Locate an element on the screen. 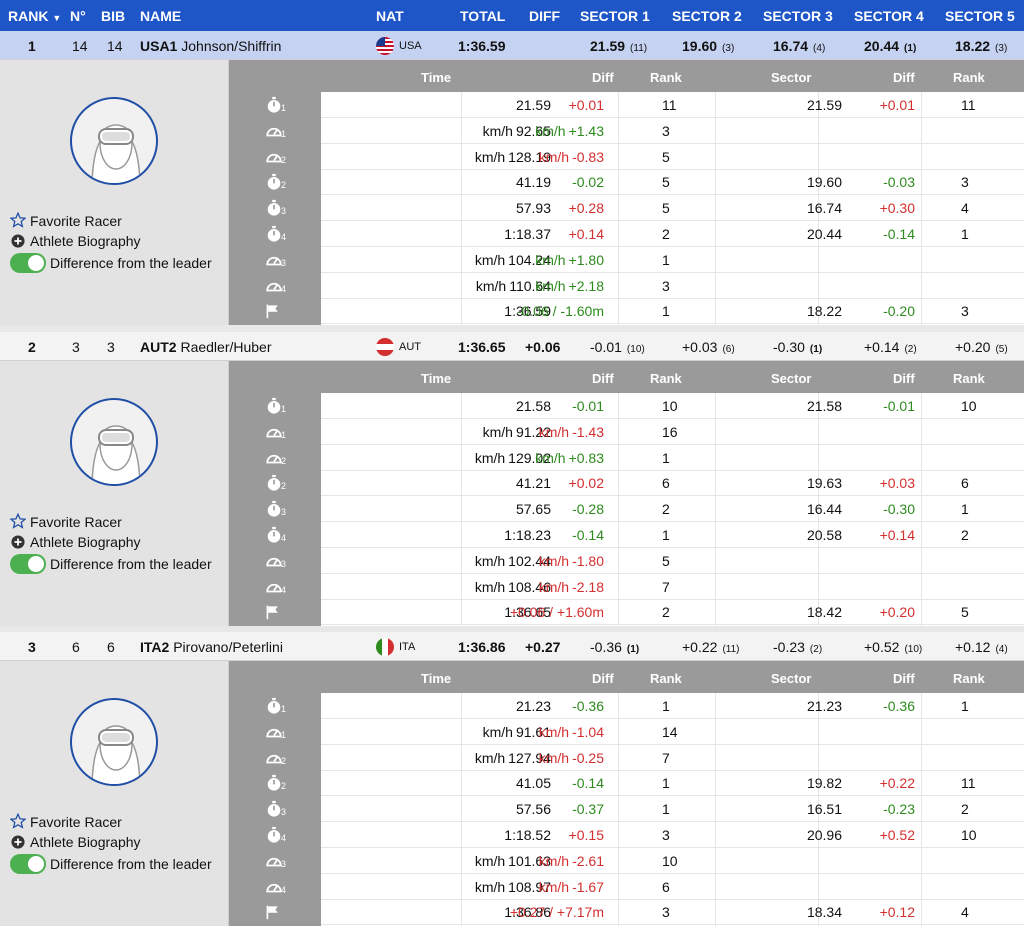  table-row: 1:36.59 -0.06 / -1.60m 1 18.22 -0.20 3 is located at coordinates (672, 311).